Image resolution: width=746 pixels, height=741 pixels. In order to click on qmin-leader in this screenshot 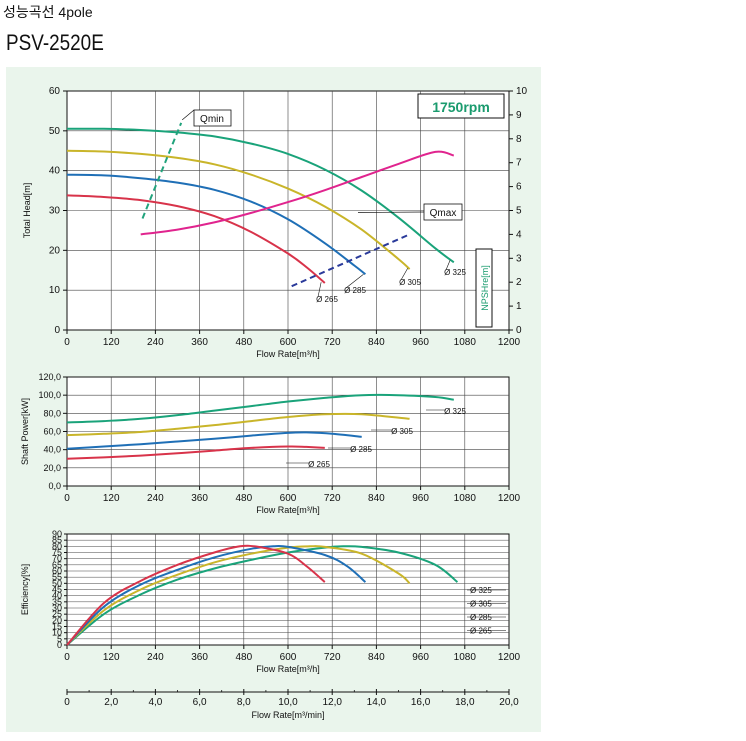, I will do `click(188, 115)`.